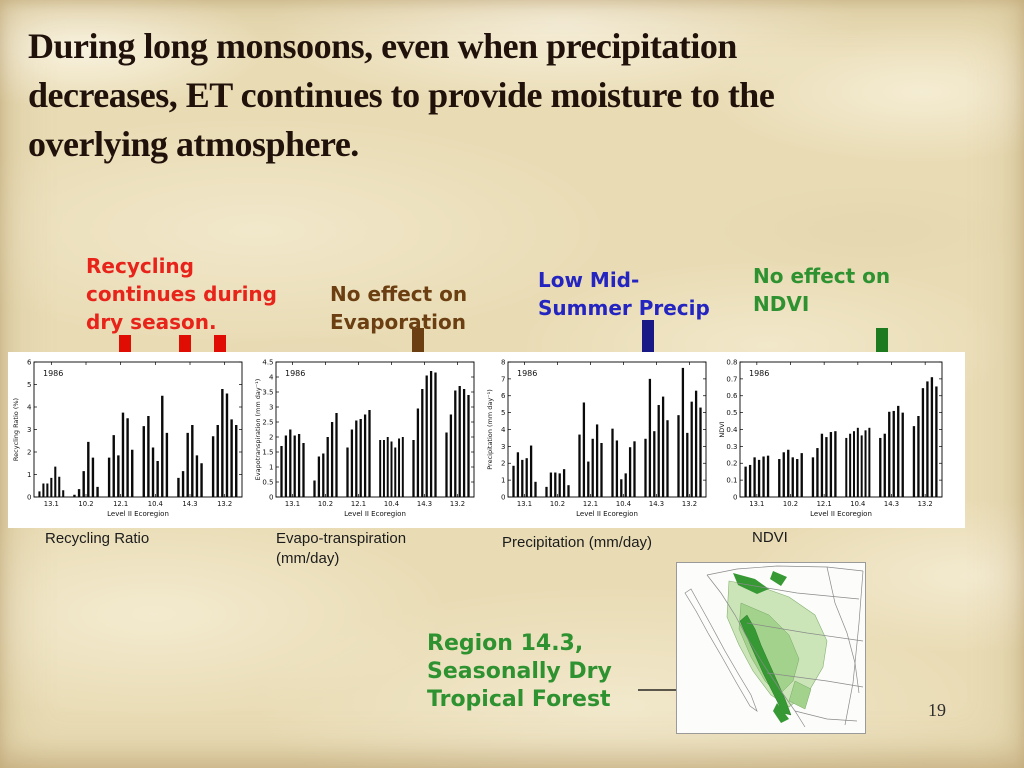 The height and width of the screenshot is (768, 1024). Describe the element at coordinates (267, 452) in the screenshot. I see `svg-text: 1.5` at that location.